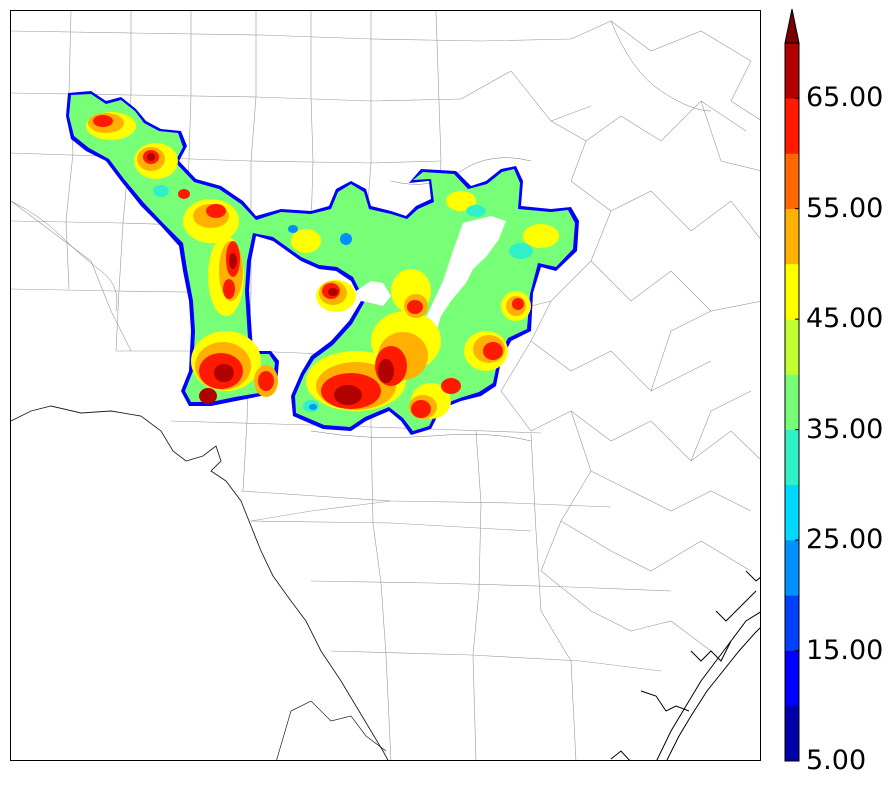 The width and height of the screenshot is (894, 785). I want to click on colorbar-tick-label: 35.00, so click(845, 429).